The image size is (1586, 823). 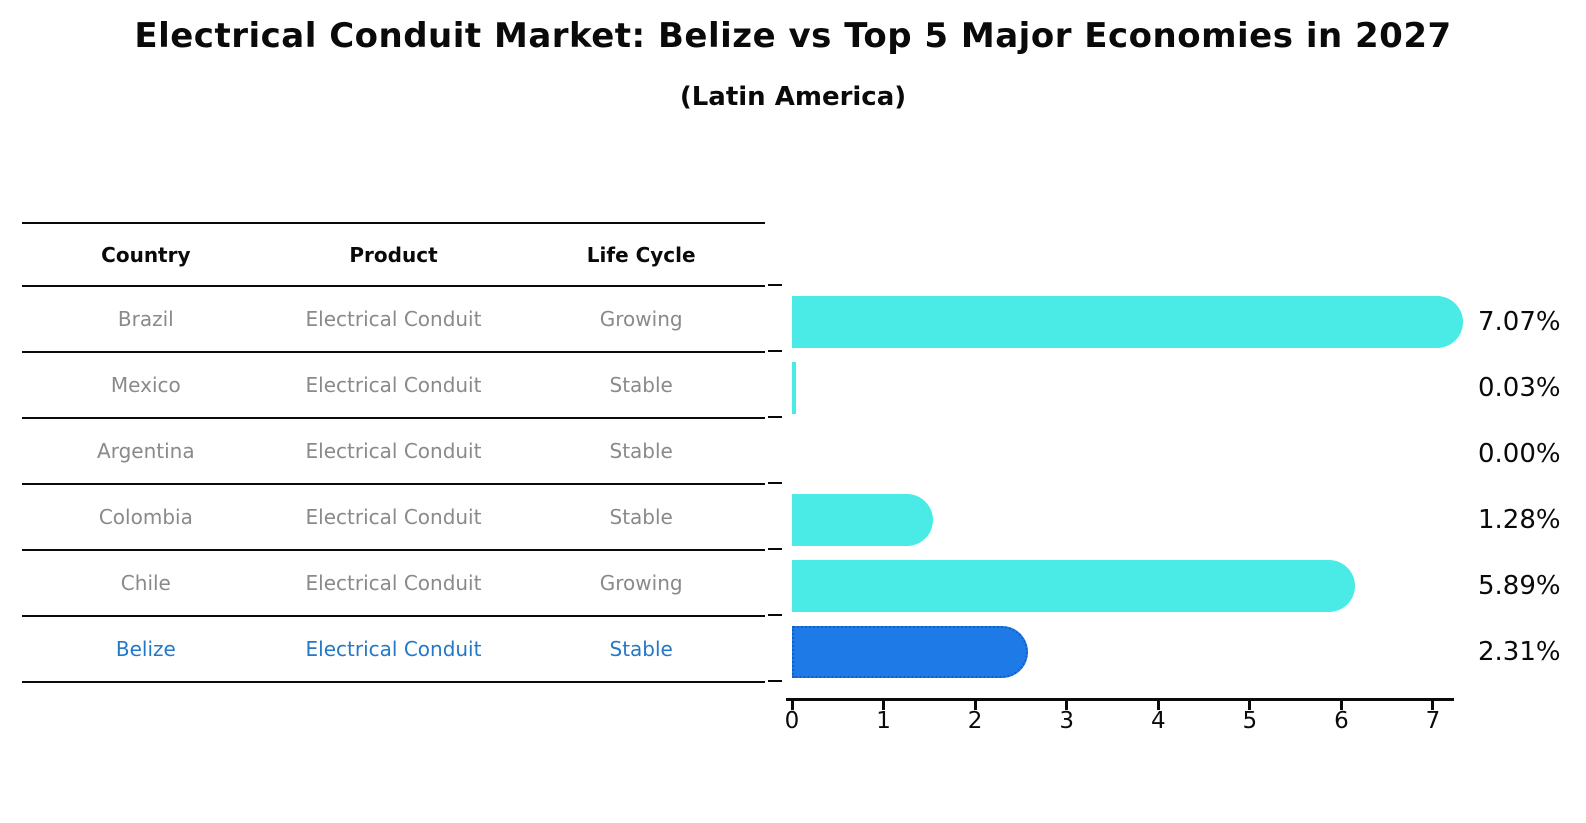 I want to click on table-row-colombia: Colombia Electrical Conduit Stable, so click(x=393, y=516).